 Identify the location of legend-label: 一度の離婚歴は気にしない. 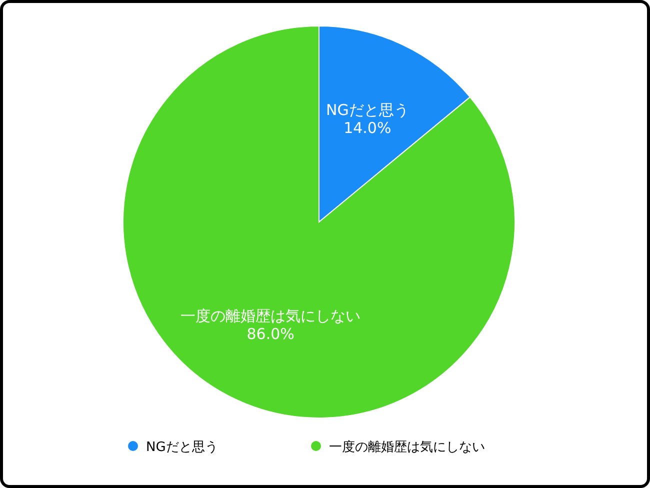
(407, 447).